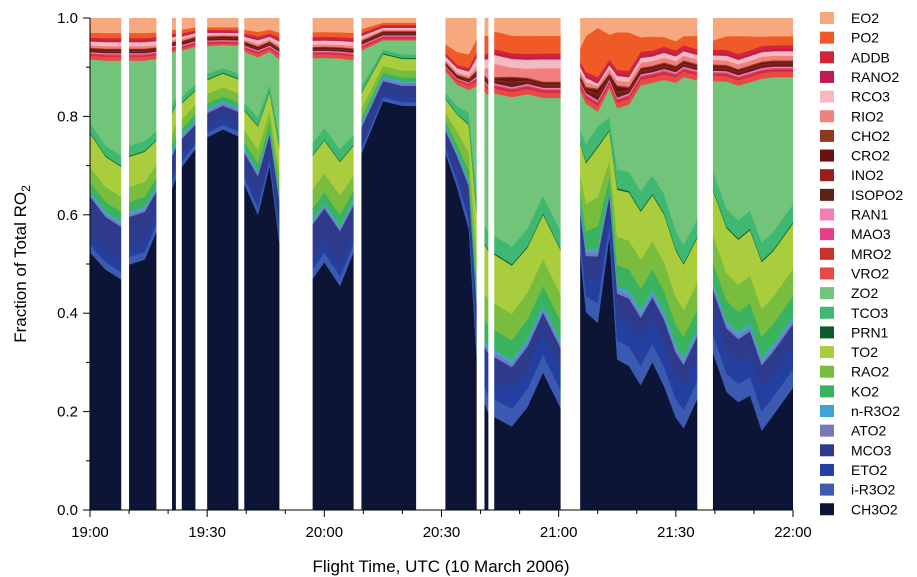  What do you see at coordinates (871, 450) in the screenshot?
I see `legend-label: MCO3` at bounding box center [871, 450].